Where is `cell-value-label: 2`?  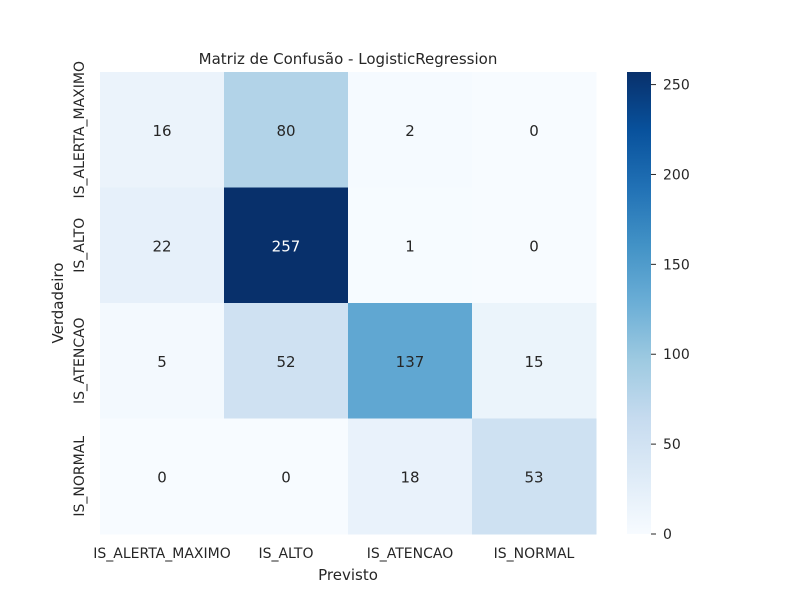
cell-value-label: 2 is located at coordinates (410, 131).